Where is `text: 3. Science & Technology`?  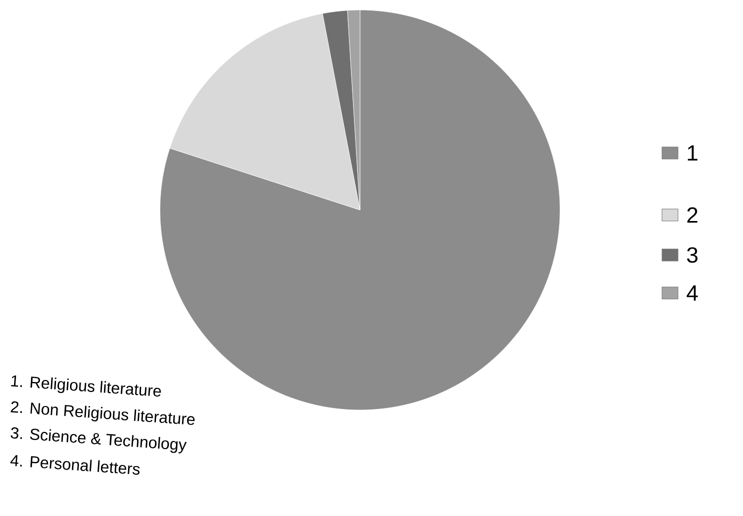 text: 3. Science & Technology is located at coordinates (98, 440).